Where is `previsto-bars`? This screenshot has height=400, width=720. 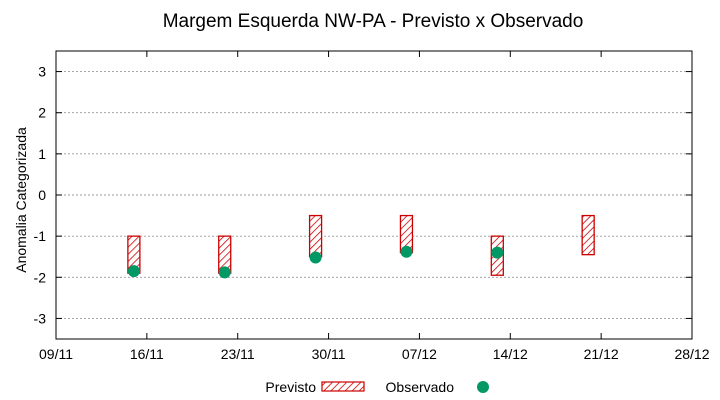 previsto-bars is located at coordinates (361, 245).